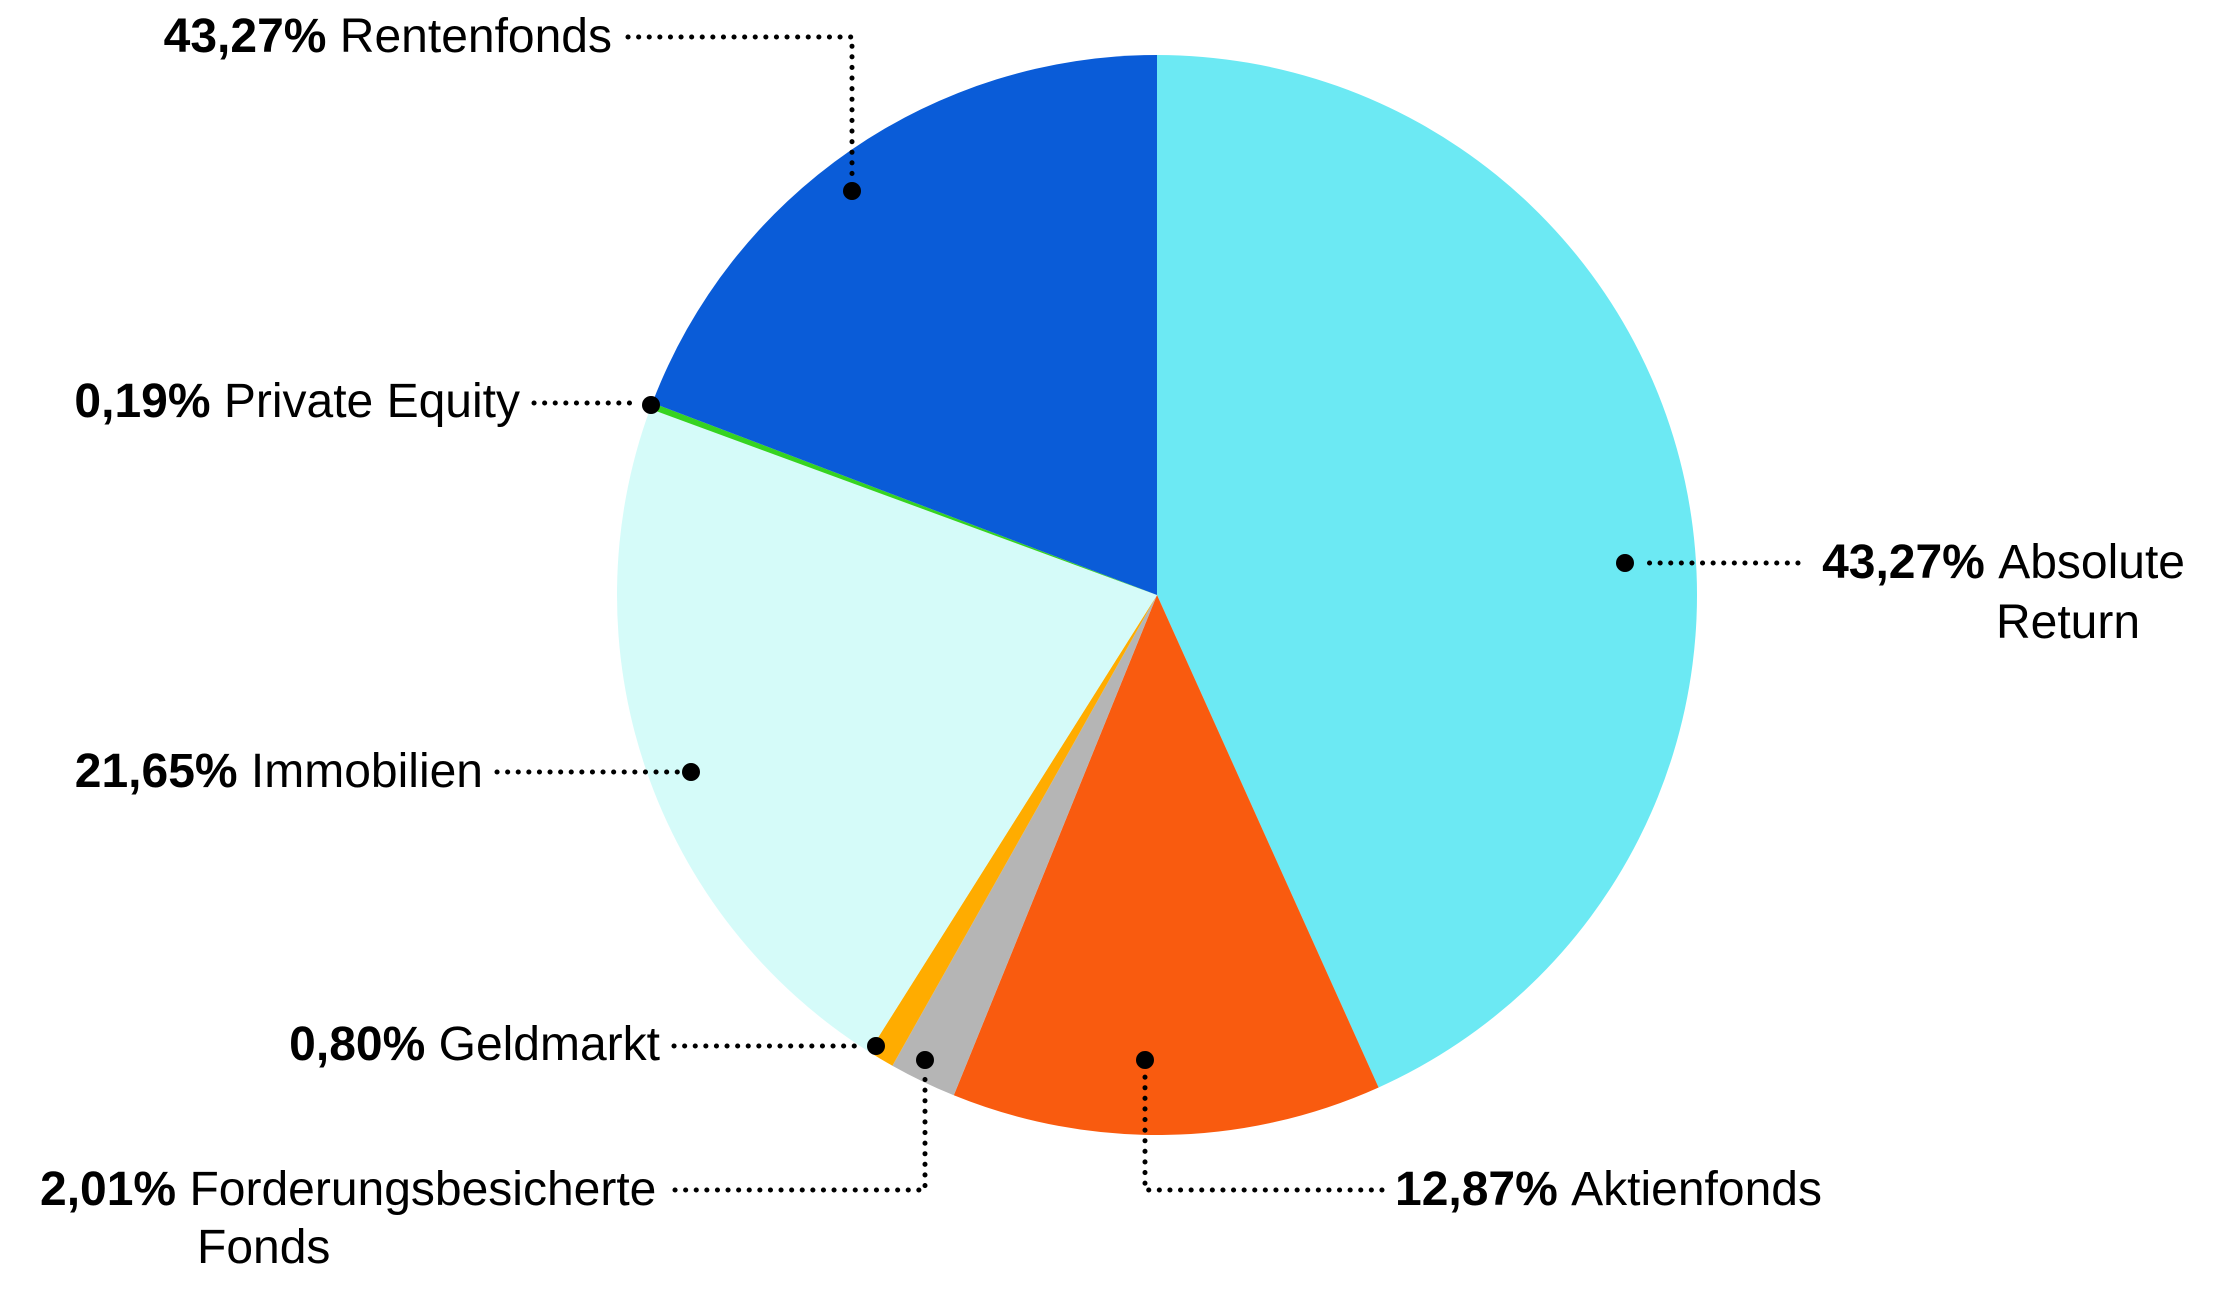  I want to click on callout-dot-private-equity, so click(651, 405).